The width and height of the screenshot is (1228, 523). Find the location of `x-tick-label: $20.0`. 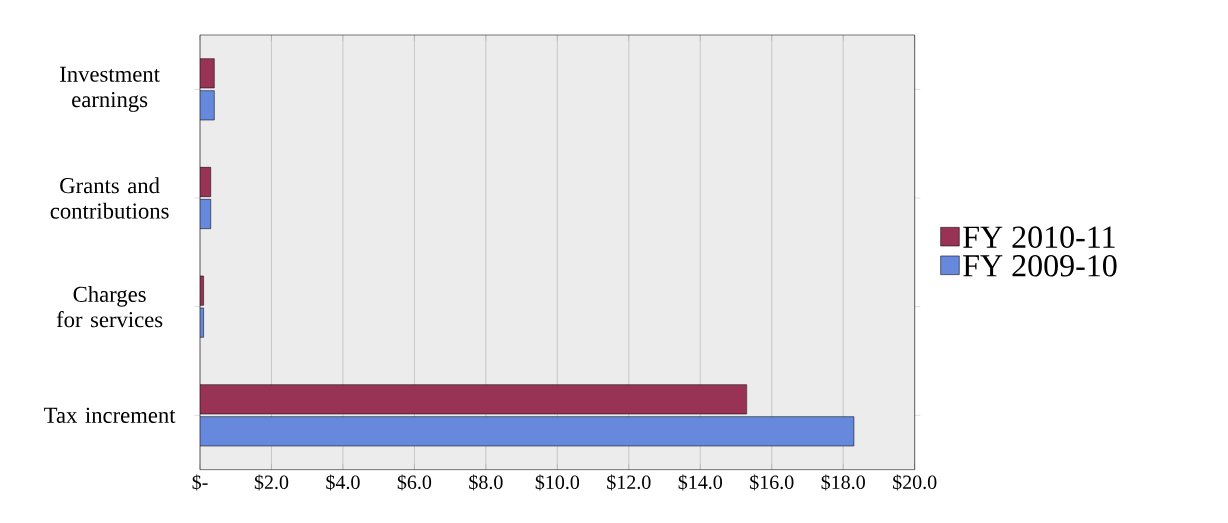

x-tick-label: $20.0 is located at coordinates (915, 482).